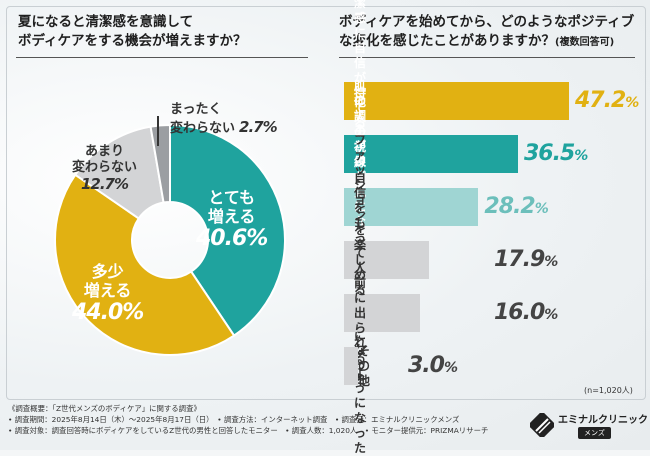  I want to click on sample-size-note: (n=1,020人), so click(608, 390).